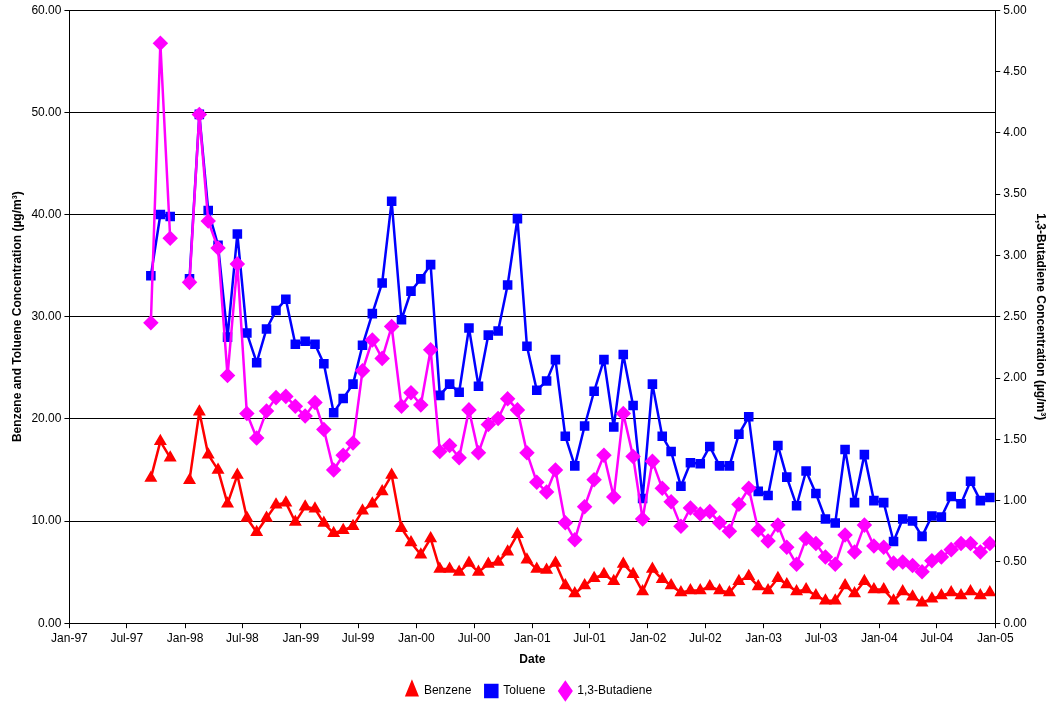  I want to click on y-tick-label: 20.00, so click(46, 418).